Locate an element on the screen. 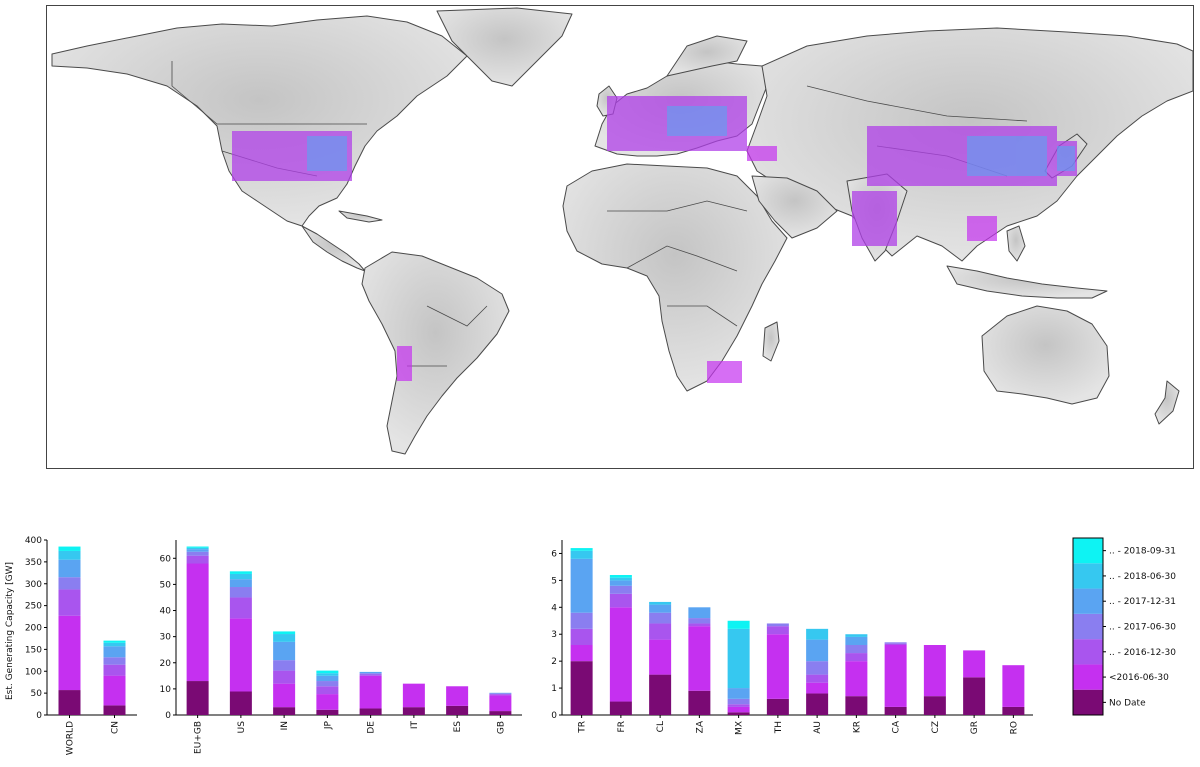 Image resolution: width=1200 pixels, height=767 pixels. y-tick-label: 60 is located at coordinates (166, 559).